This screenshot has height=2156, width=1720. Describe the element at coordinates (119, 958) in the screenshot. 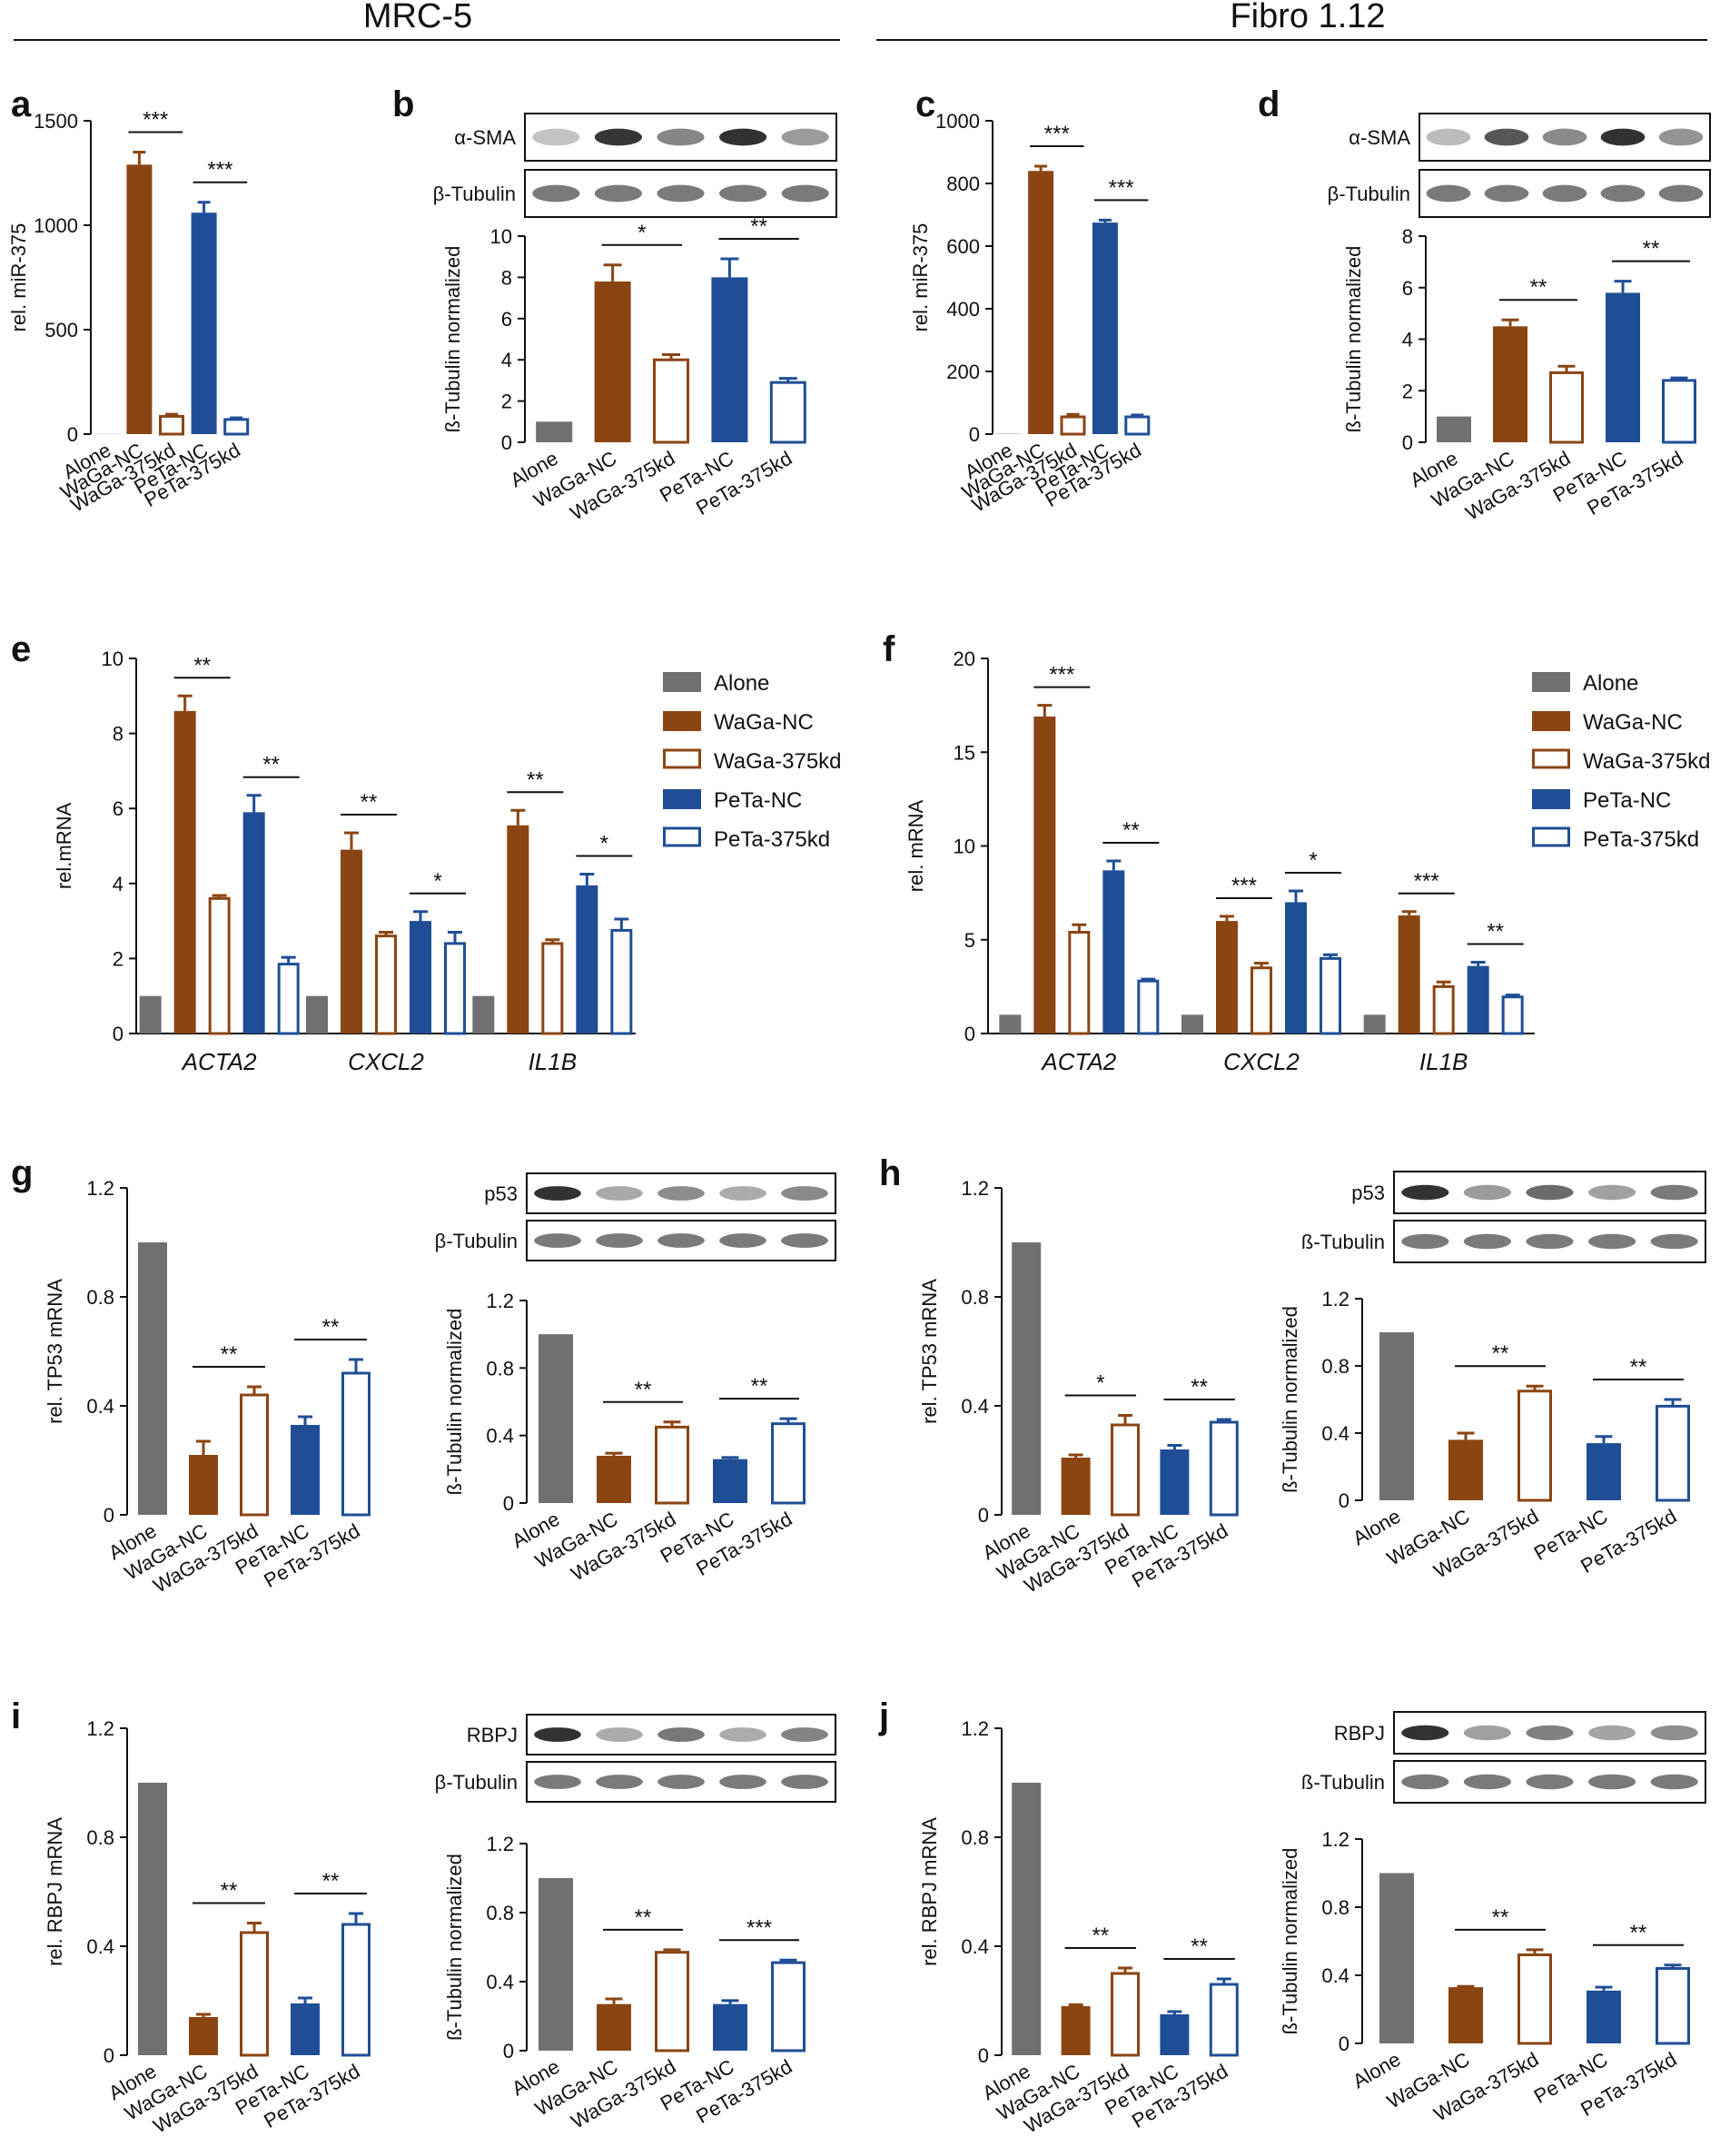

I see `y-tick-label: 2` at that location.